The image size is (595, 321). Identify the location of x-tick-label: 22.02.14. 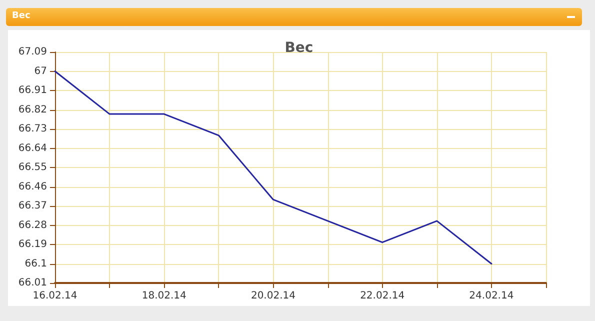
(382, 296).